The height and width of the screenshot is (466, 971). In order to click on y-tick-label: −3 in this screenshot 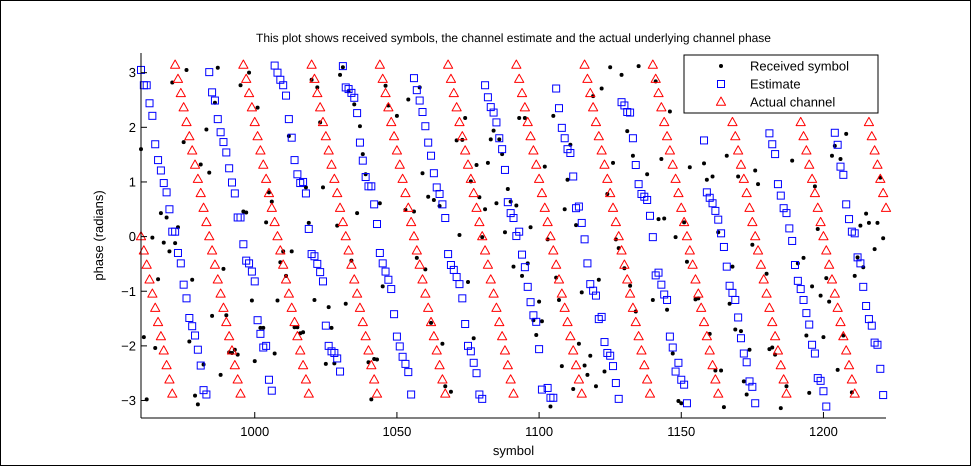, I will do `click(128, 400)`.